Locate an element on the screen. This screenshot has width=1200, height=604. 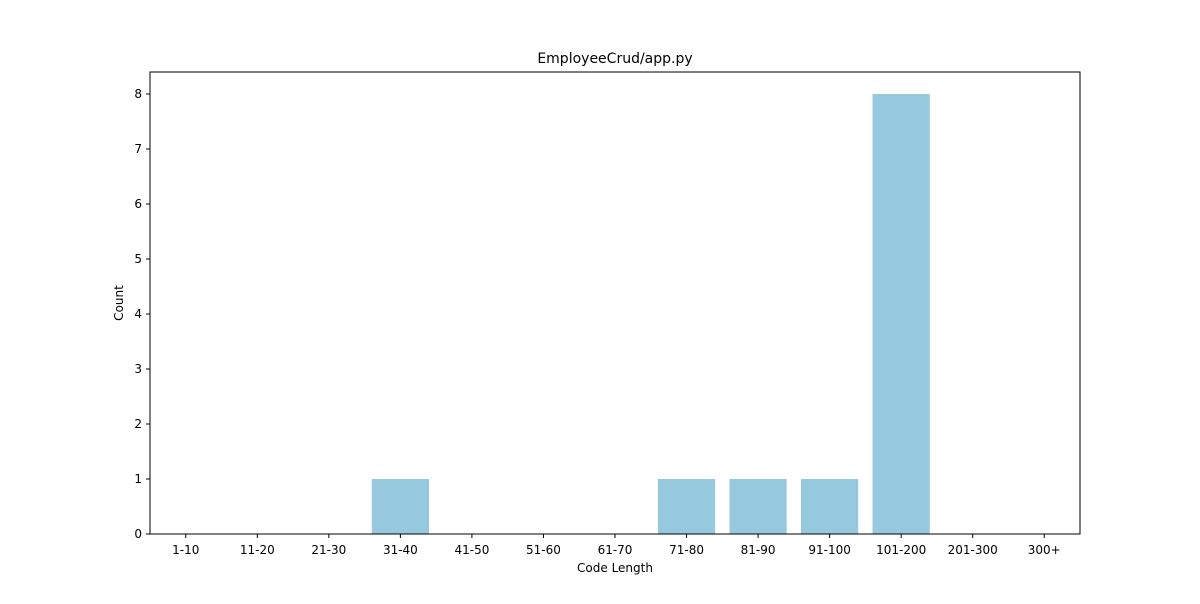
y-tick-label: 1 is located at coordinates (138, 479).